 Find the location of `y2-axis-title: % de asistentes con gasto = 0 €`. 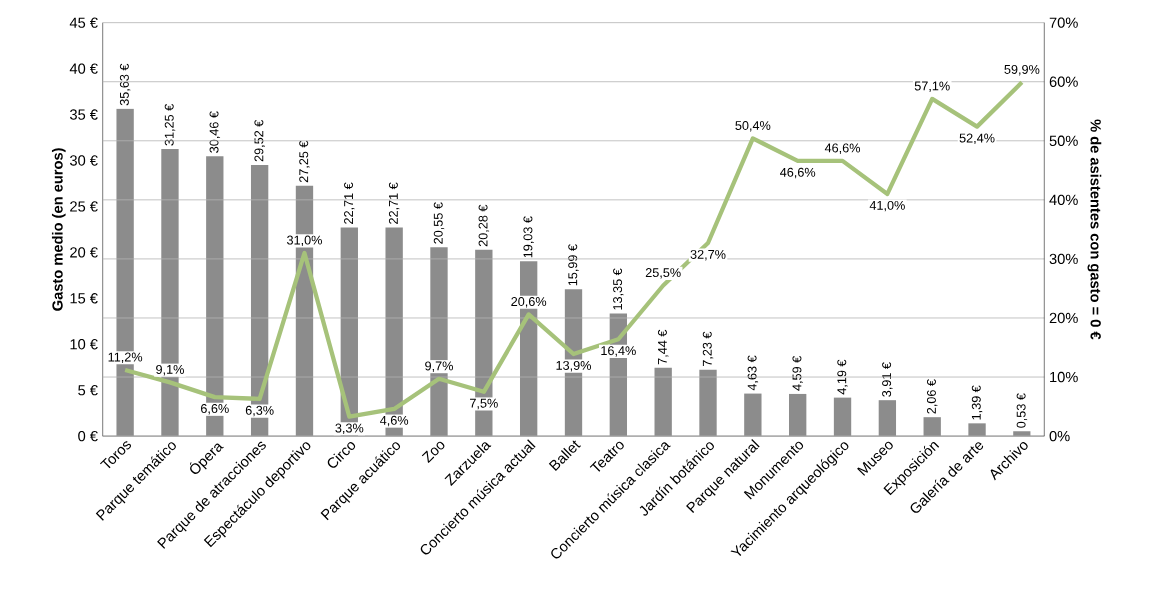

y2-axis-title: % de asistentes con gasto = 0 € is located at coordinates (1094, 229).